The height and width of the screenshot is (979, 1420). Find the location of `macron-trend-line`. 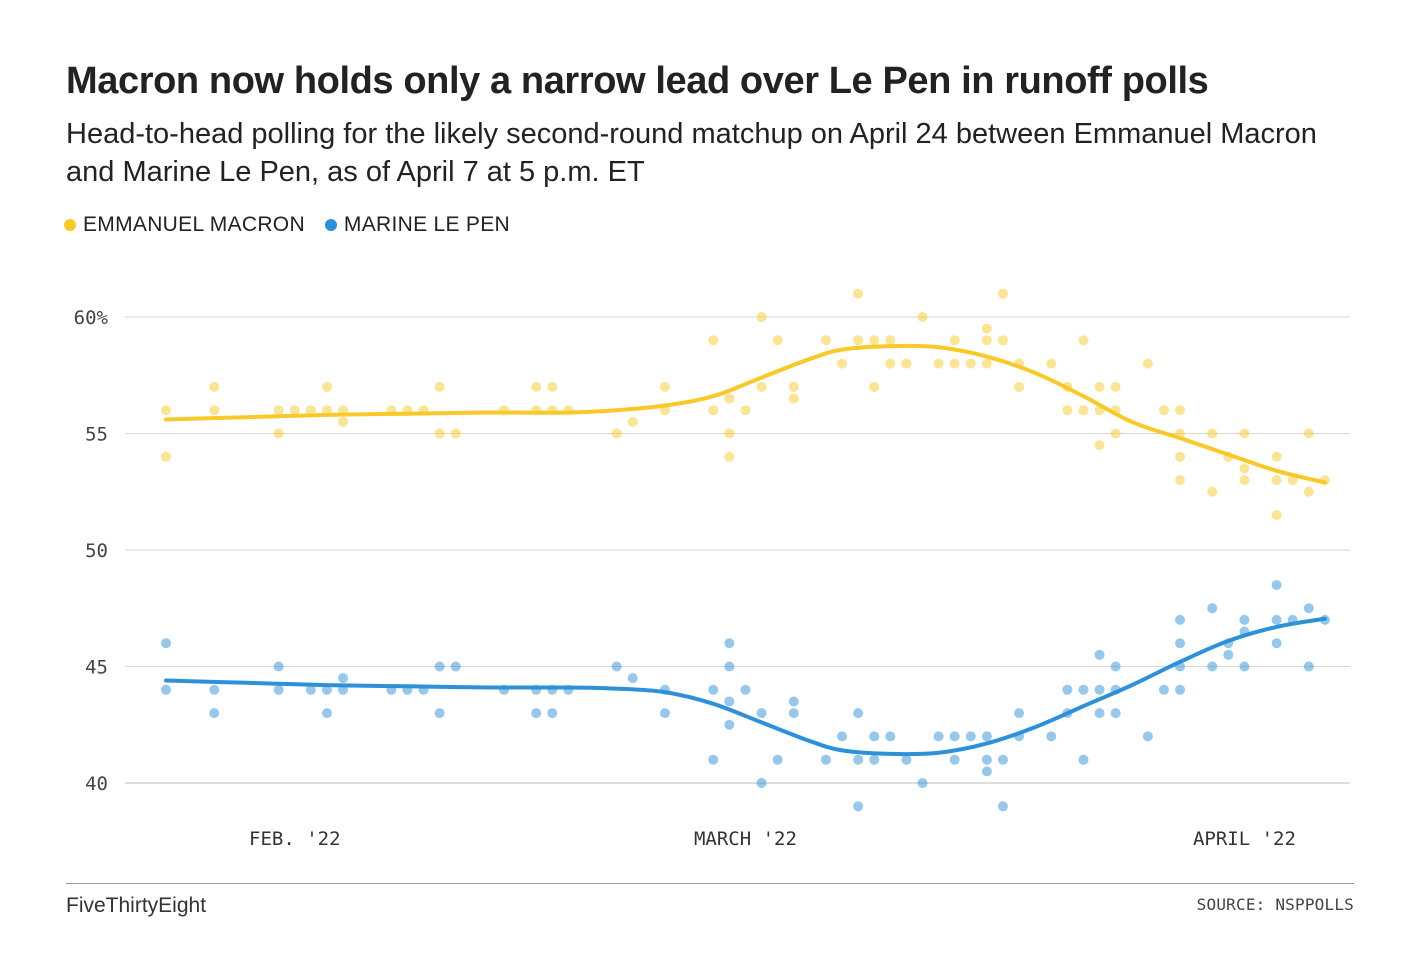

macron-trend-line is located at coordinates (745, 414).